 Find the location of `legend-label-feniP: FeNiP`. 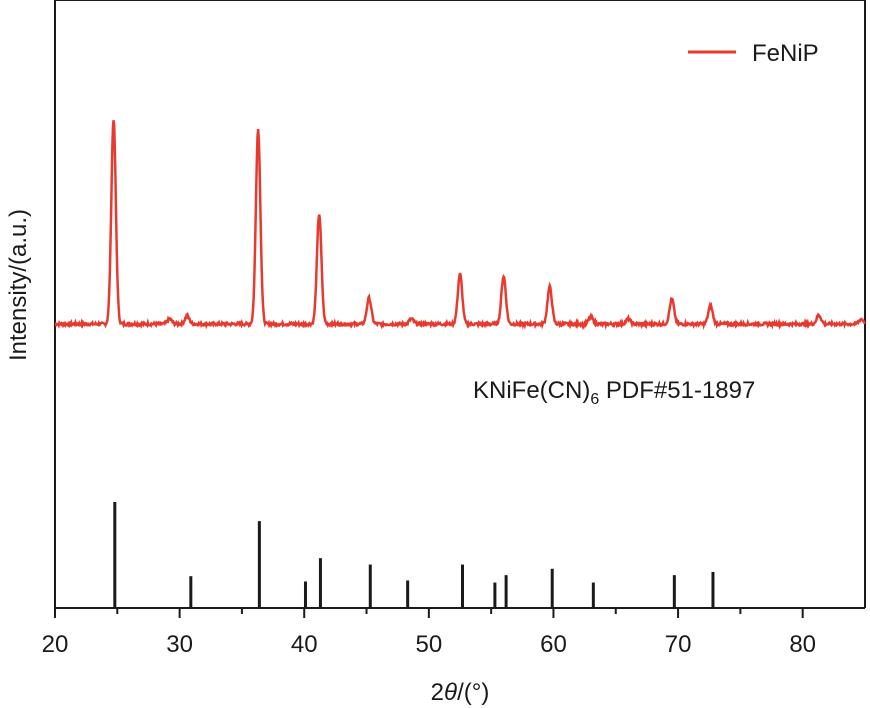

legend-label-feniP: FeNiP is located at coordinates (785, 53).